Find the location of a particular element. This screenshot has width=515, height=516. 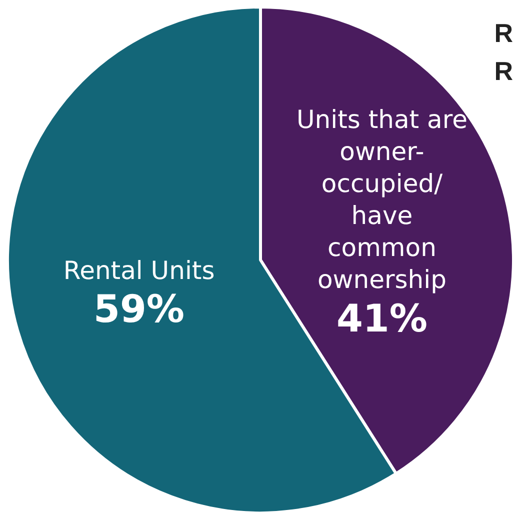

data-label: 59% is located at coordinates (139, 309).